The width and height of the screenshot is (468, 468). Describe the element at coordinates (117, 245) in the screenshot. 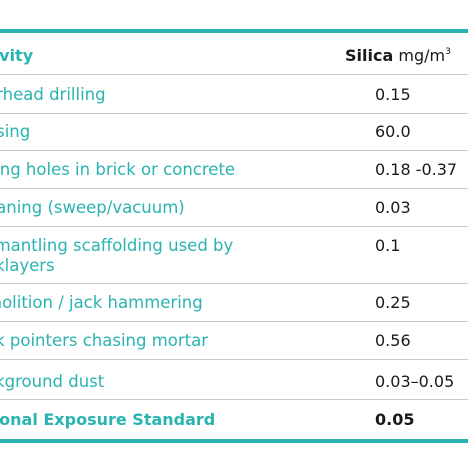

I see `activity-cell-line1: smantling scaffolding used by` at that location.